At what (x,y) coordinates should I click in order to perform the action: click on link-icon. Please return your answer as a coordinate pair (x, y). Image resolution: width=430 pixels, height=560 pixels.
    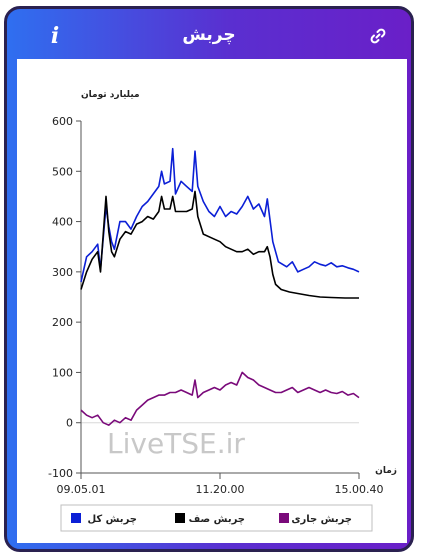
    Looking at the image, I should click on (378, 36).